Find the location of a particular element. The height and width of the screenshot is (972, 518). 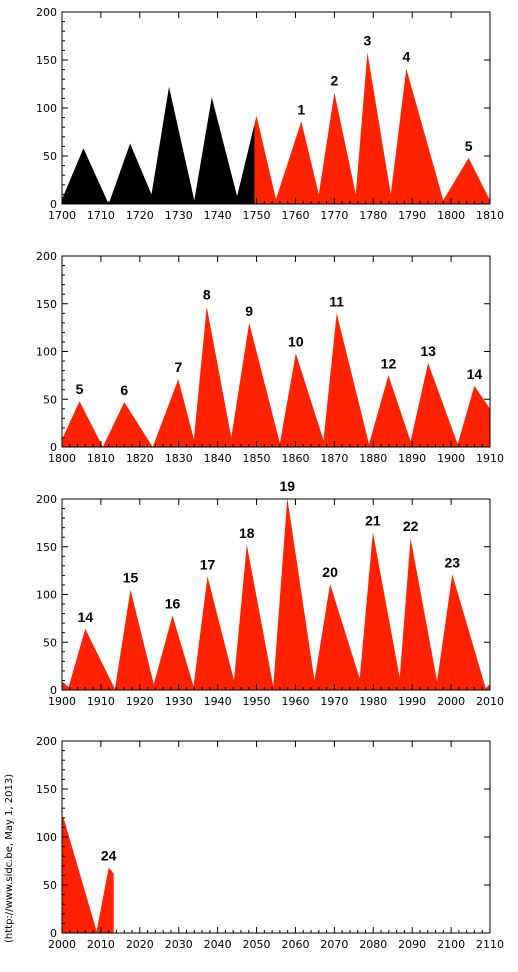

cycle-label: 12 is located at coordinates (389, 363).